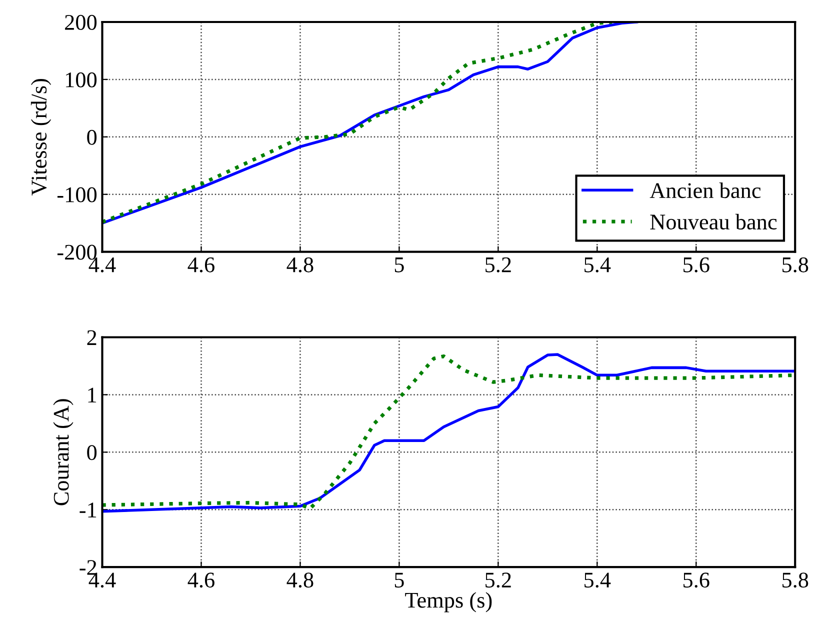 This screenshot has width=818, height=628. Describe the element at coordinates (77, 194) in the screenshot. I see `y-tick-label: -100` at that location.